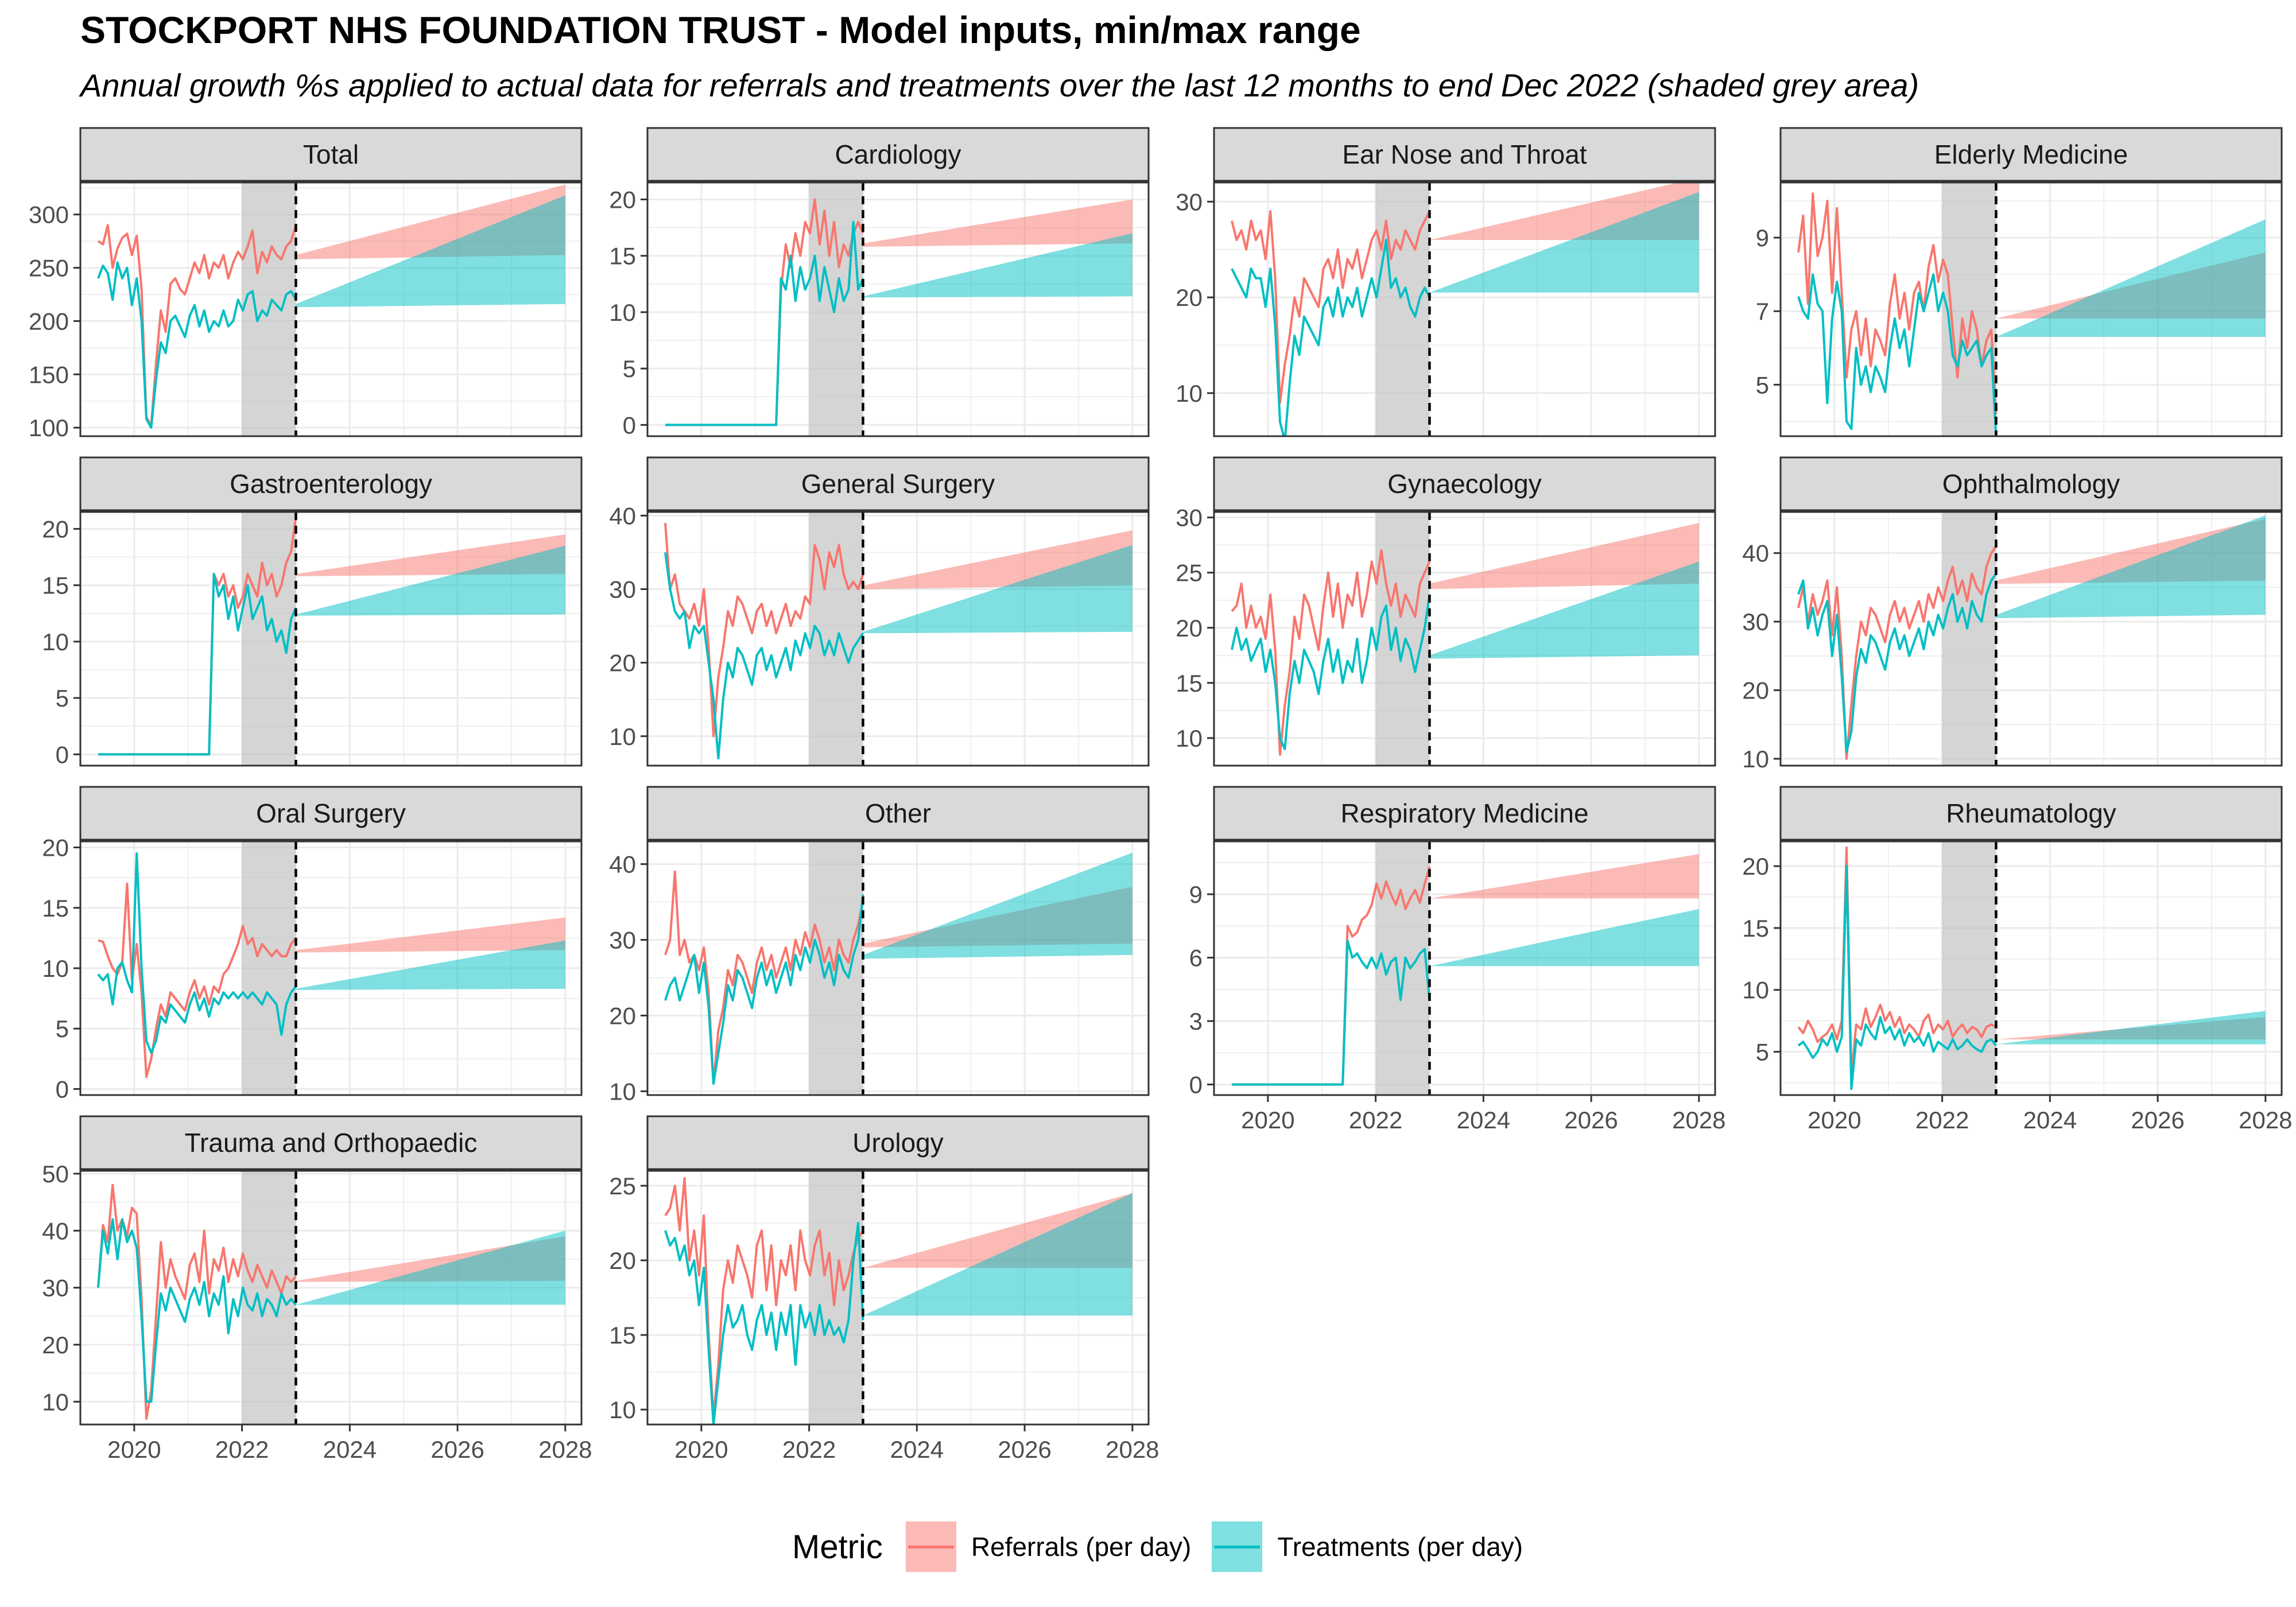 This screenshot has width=2296, height=1607. I want to click on y-tick-label: 300, so click(49, 214).